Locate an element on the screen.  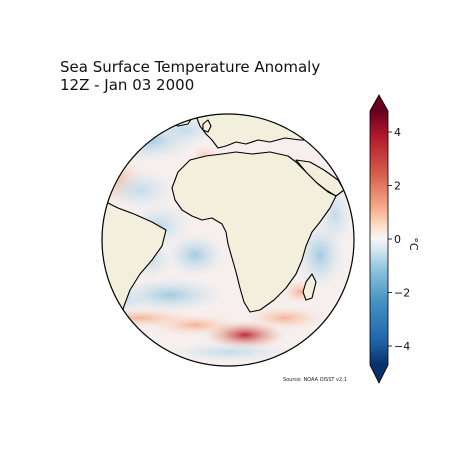
colorbar-gradient is located at coordinates (379, 238).